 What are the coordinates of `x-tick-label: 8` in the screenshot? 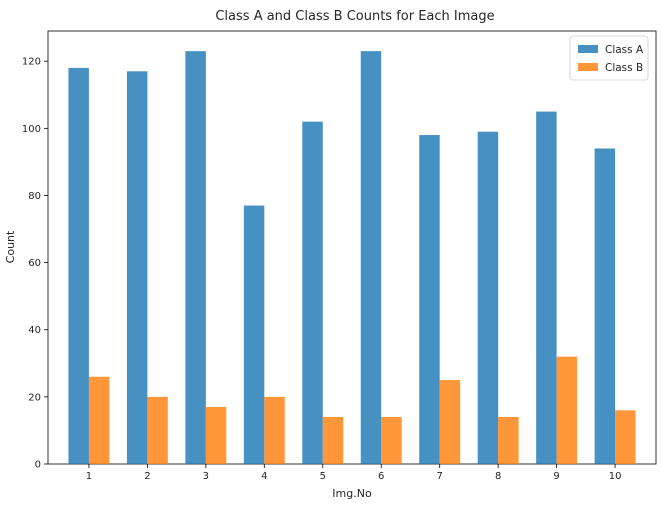 It's located at (498, 476).